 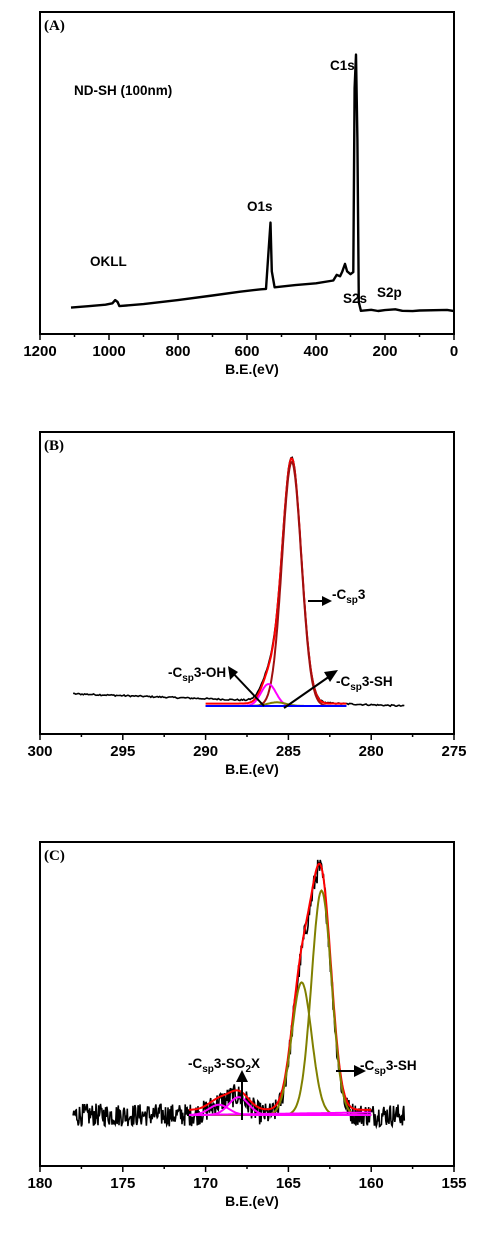 I want to click on x-tick-label: 800, so click(x=177, y=351).